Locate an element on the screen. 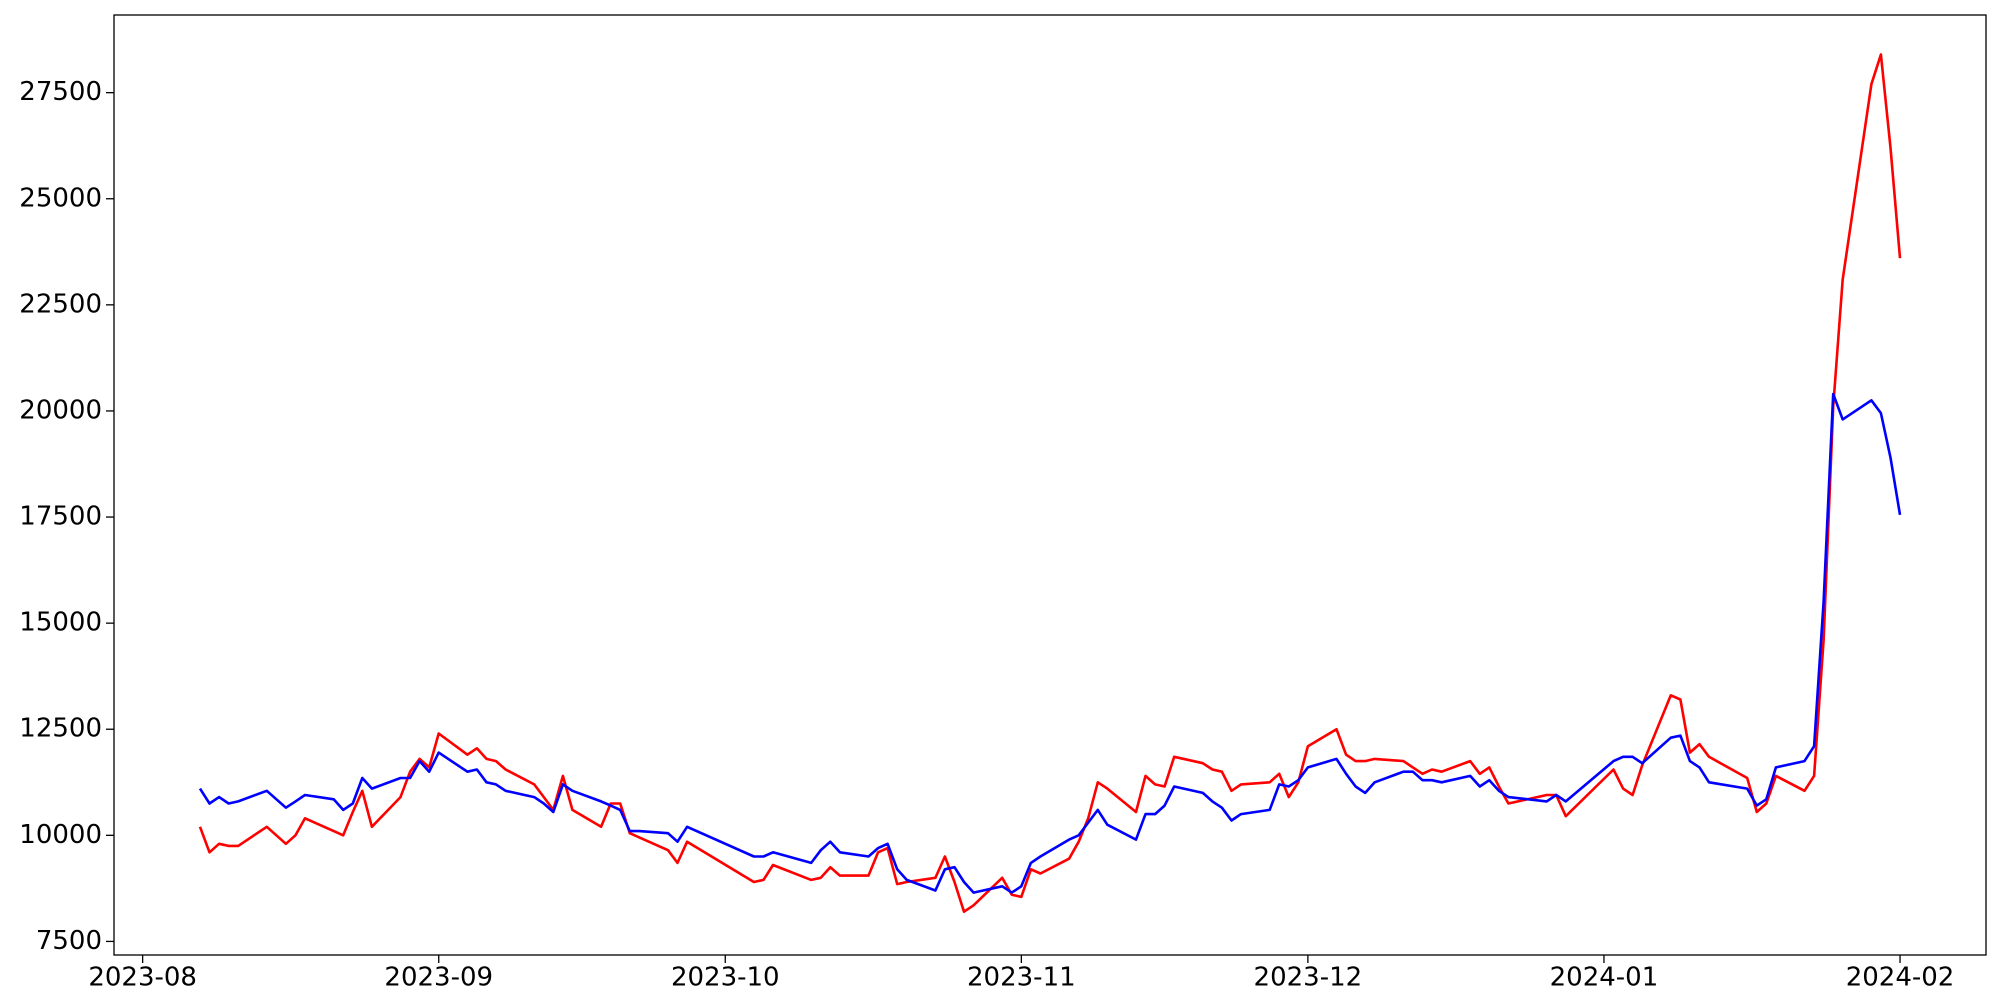 This screenshot has height=1000, width=2000. y-tick-label: 7500 is located at coordinates (69, 941).